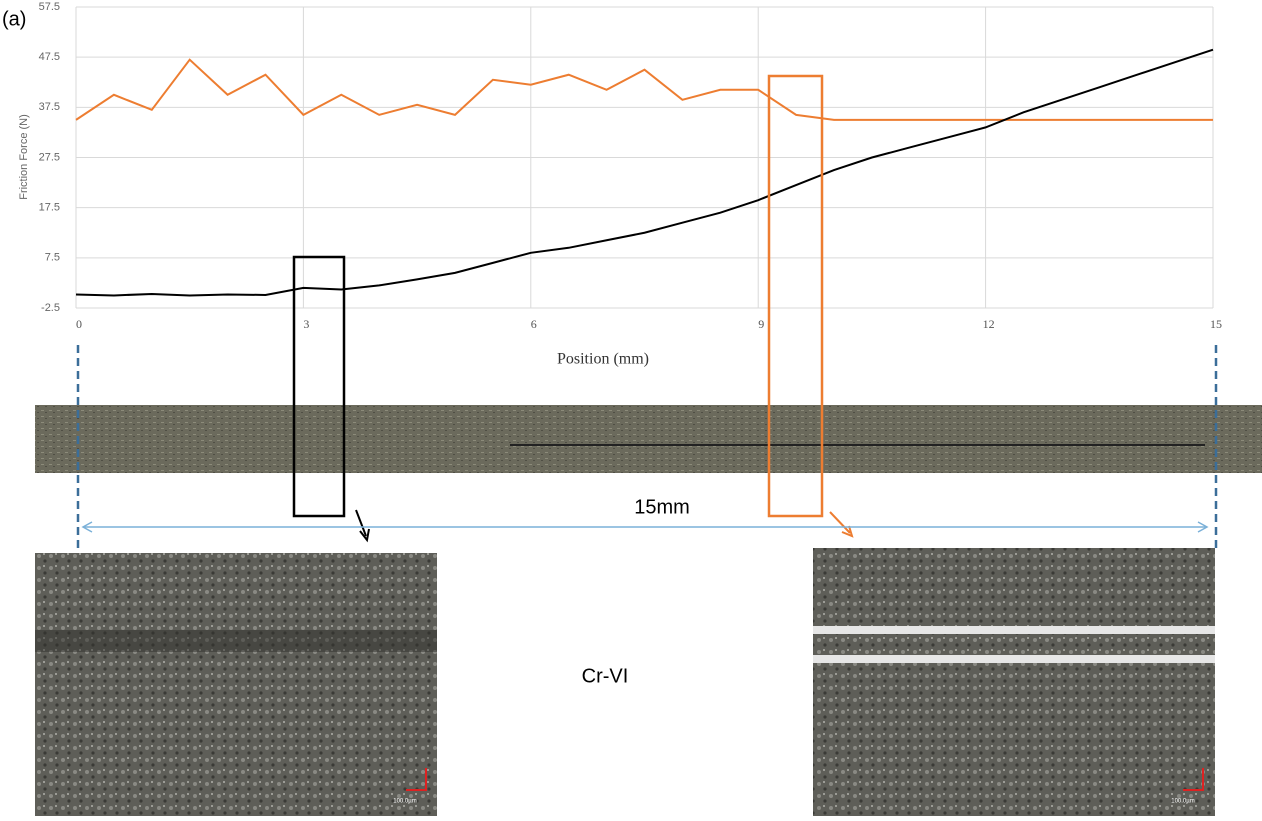 This screenshot has width=1262, height=821. I want to click on span-arrow-head, so click(645, 527).